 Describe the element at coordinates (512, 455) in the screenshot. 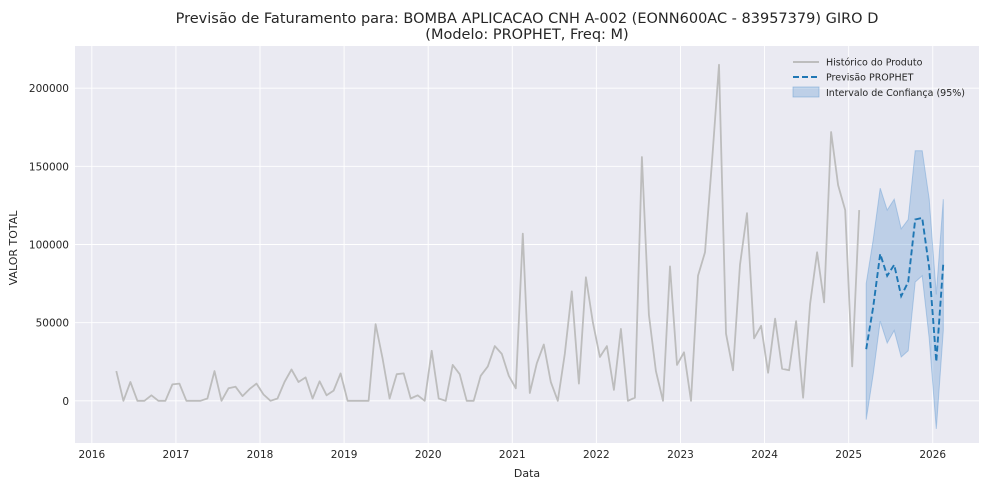

I see `x-tick-label: 2021` at that location.